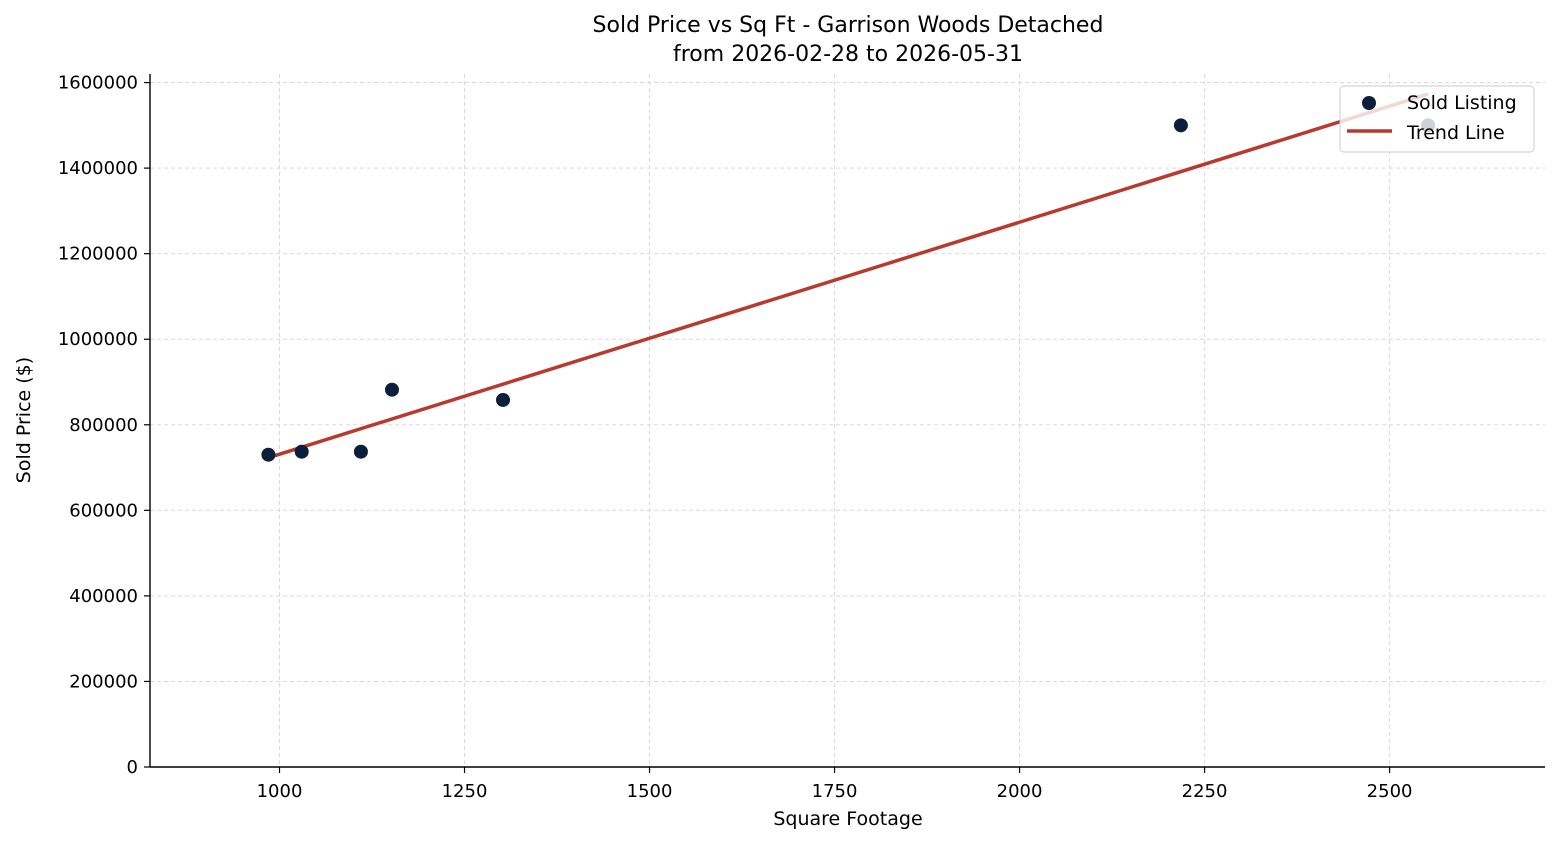 Image resolution: width=1560 pixels, height=845 pixels. What do you see at coordinates (650, 791) in the screenshot?
I see `x-tick-label: 1500` at bounding box center [650, 791].